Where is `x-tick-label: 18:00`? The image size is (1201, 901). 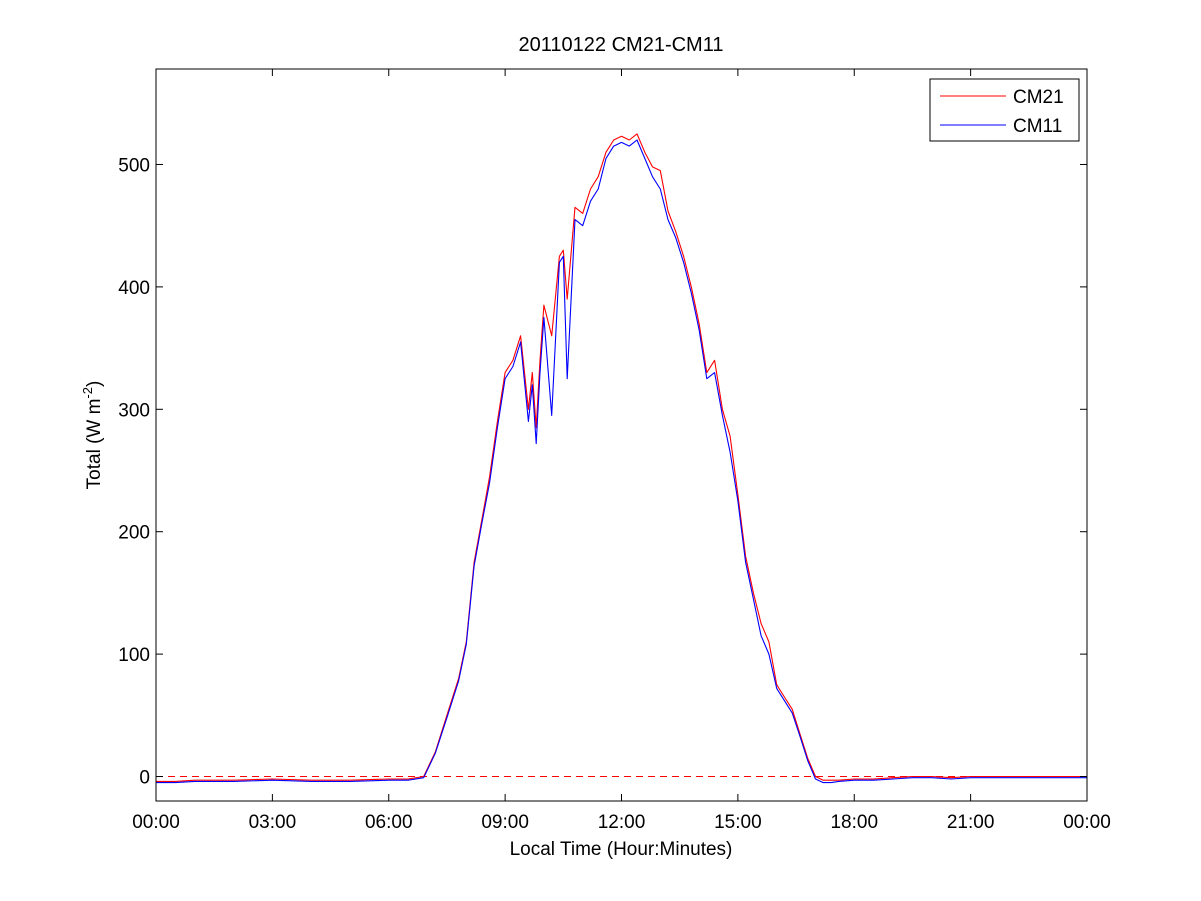
x-tick-label: 18:00 is located at coordinates (854, 822).